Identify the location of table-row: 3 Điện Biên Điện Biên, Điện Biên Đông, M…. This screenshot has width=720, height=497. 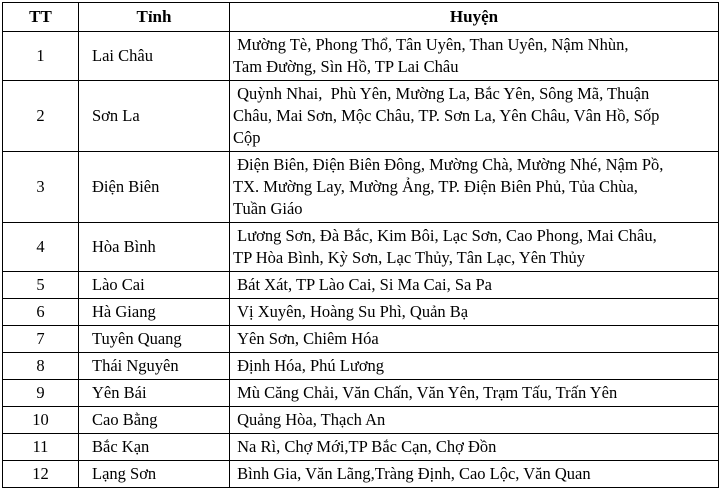
(360, 187).